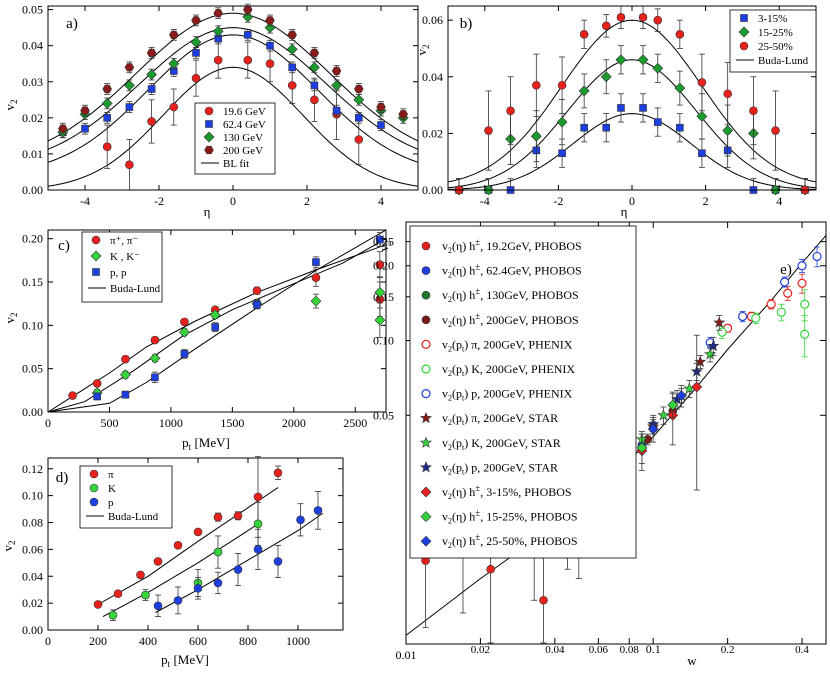 Image resolution: width=830 pixels, height=674 pixels. Describe the element at coordinates (692, 660) in the screenshot. I see `x-axis-label: w` at that location.